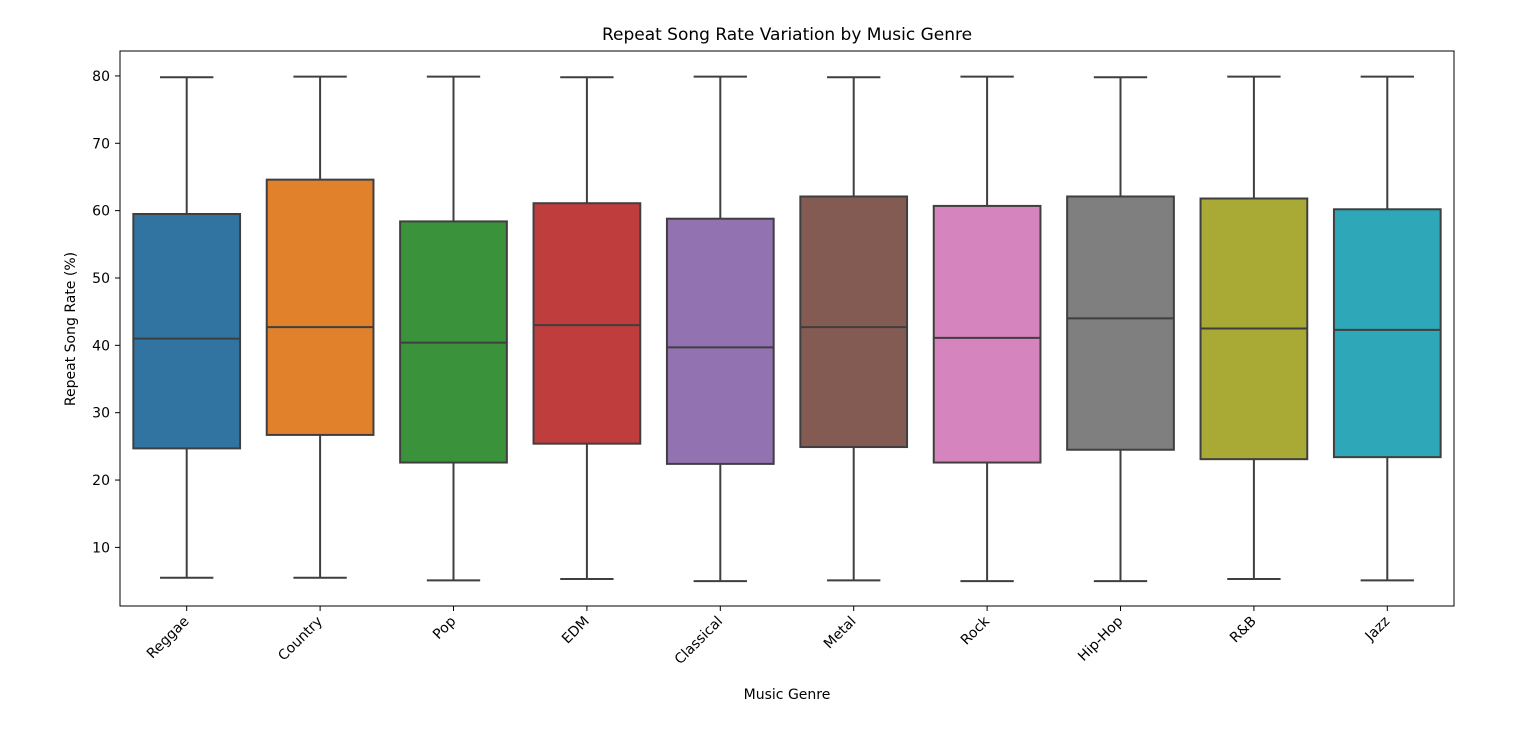 Image resolution: width=1513 pixels, height=734 pixels. I want to click on y-tick-label-70: 70, so click(101, 144).